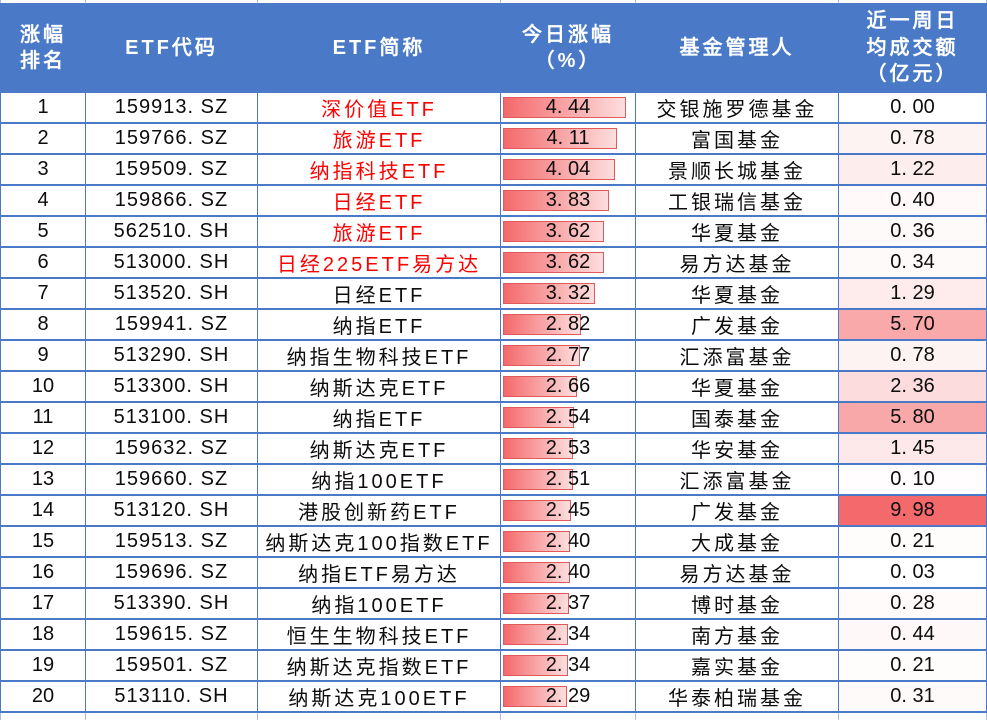 This screenshot has height=720, width=987. Describe the element at coordinates (567, 540) in the screenshot. I see `gain-cell: 2. 40` at that location.